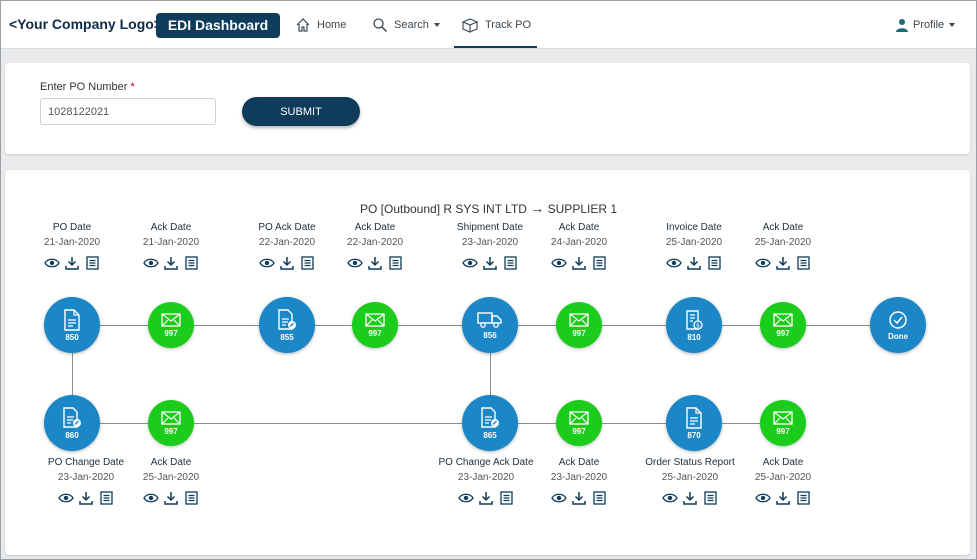  Describe the element at coordinates (490, 423) in the screenshot. I see `bottom-node-2: 865` at that location.